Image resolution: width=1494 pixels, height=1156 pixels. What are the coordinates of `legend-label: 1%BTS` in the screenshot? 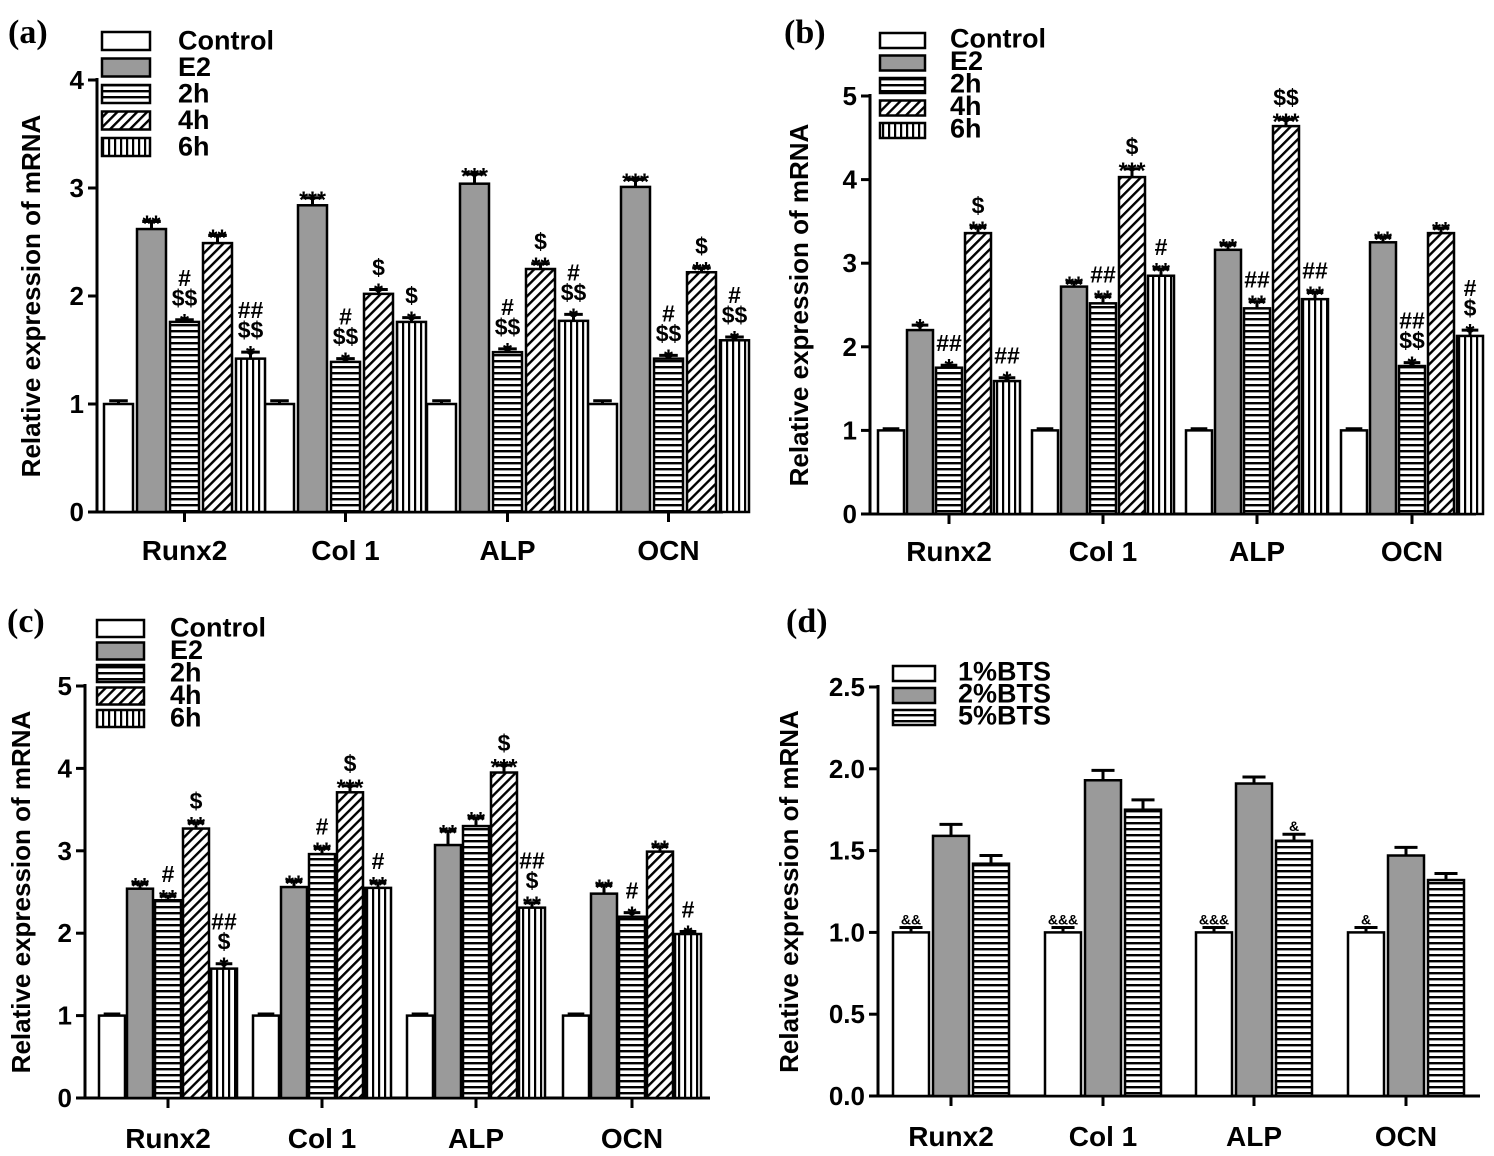 It's located at (1004, 672).